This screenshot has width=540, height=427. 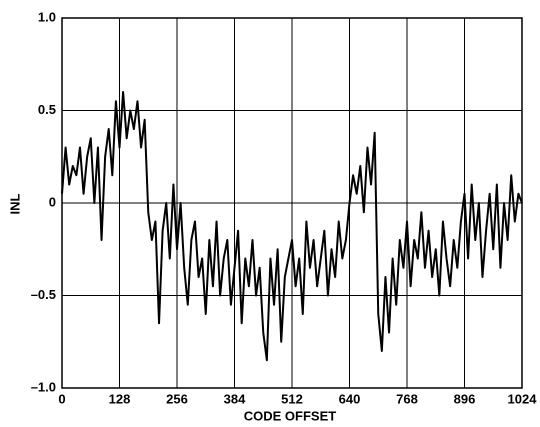 What do you see at coordinates (47, 16) in the screenshot?
I see `y-tick-label: 1.0` at bounding box center [47, 16].